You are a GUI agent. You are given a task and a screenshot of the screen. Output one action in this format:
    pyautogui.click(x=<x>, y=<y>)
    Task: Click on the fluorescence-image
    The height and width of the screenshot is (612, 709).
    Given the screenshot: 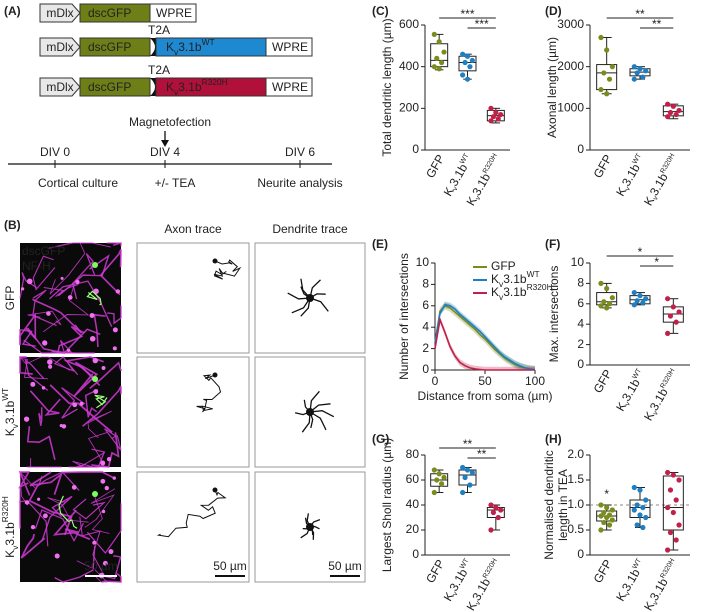 What is the action you would take?
    pyautogui.click(x=70, y=412)
    